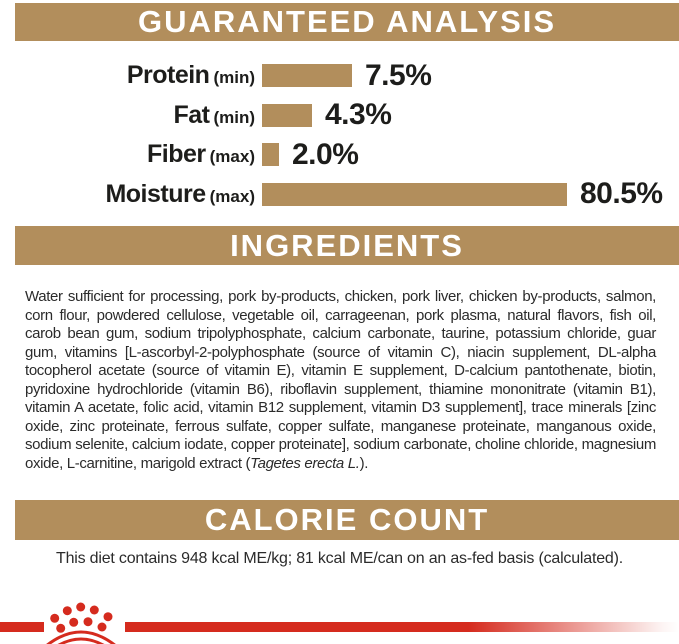 The width and height of the screenshot is (679, 644). I want to click on ingredients-text-end: )., so click(364, 463).